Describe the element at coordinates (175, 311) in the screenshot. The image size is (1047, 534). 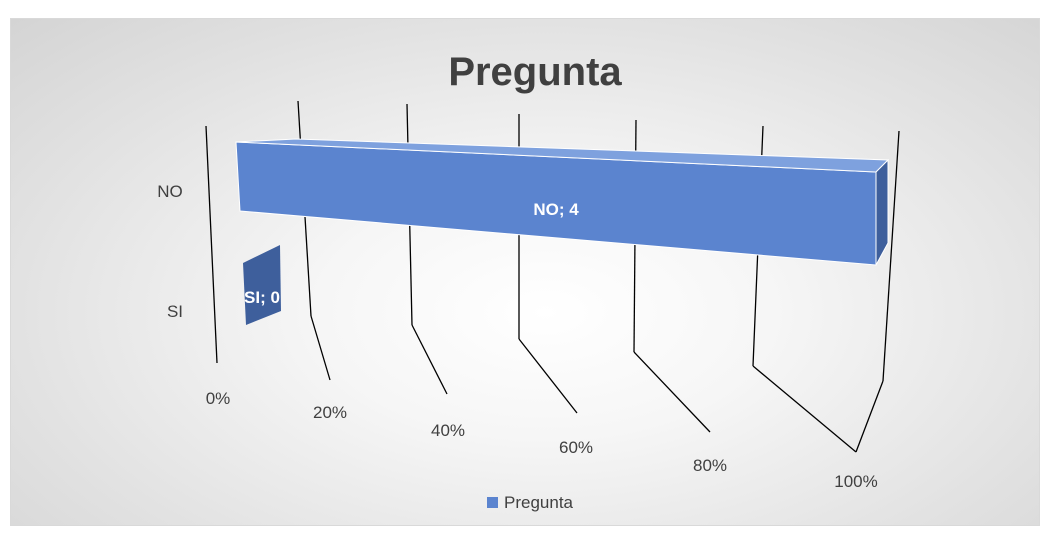
I see `category-label-si: SI` at that location.